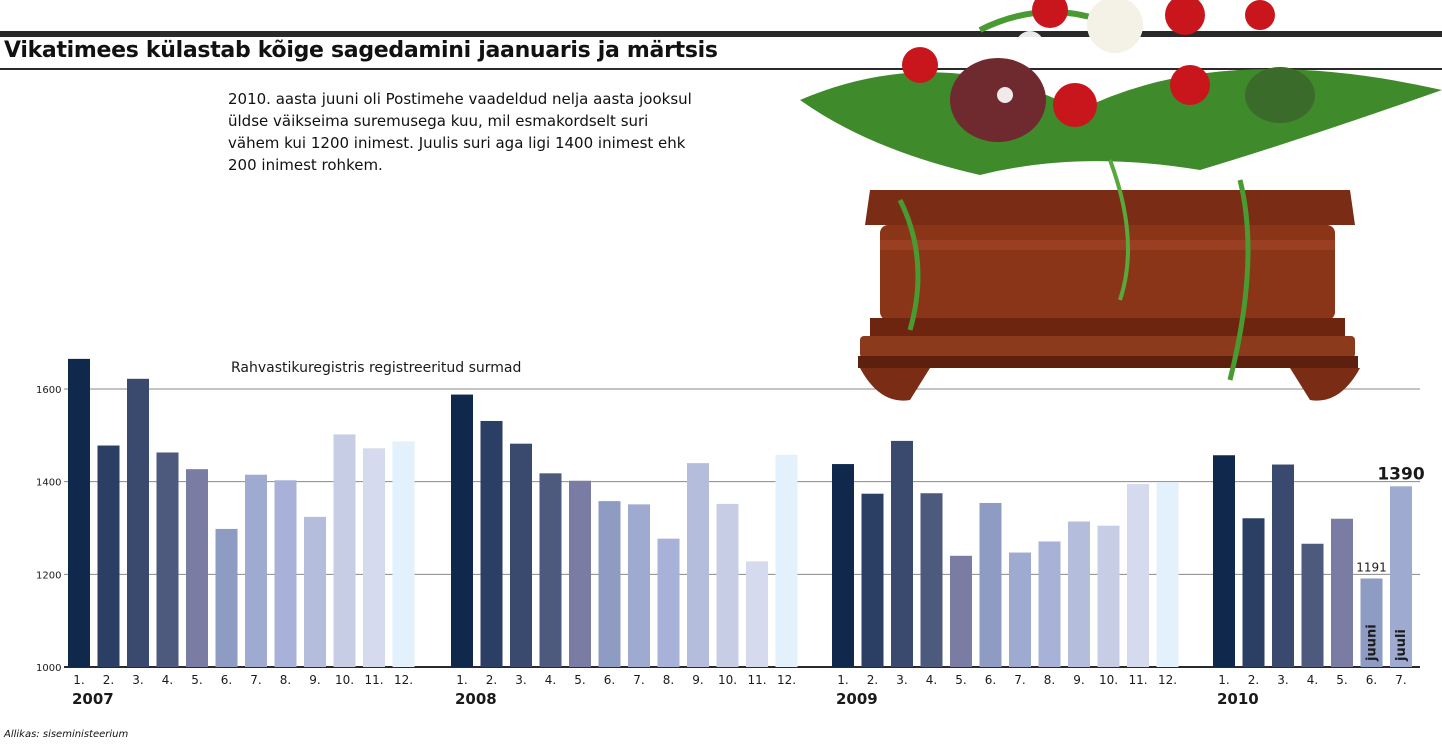  I want to click on year-label: 2009, so click(857, 699).